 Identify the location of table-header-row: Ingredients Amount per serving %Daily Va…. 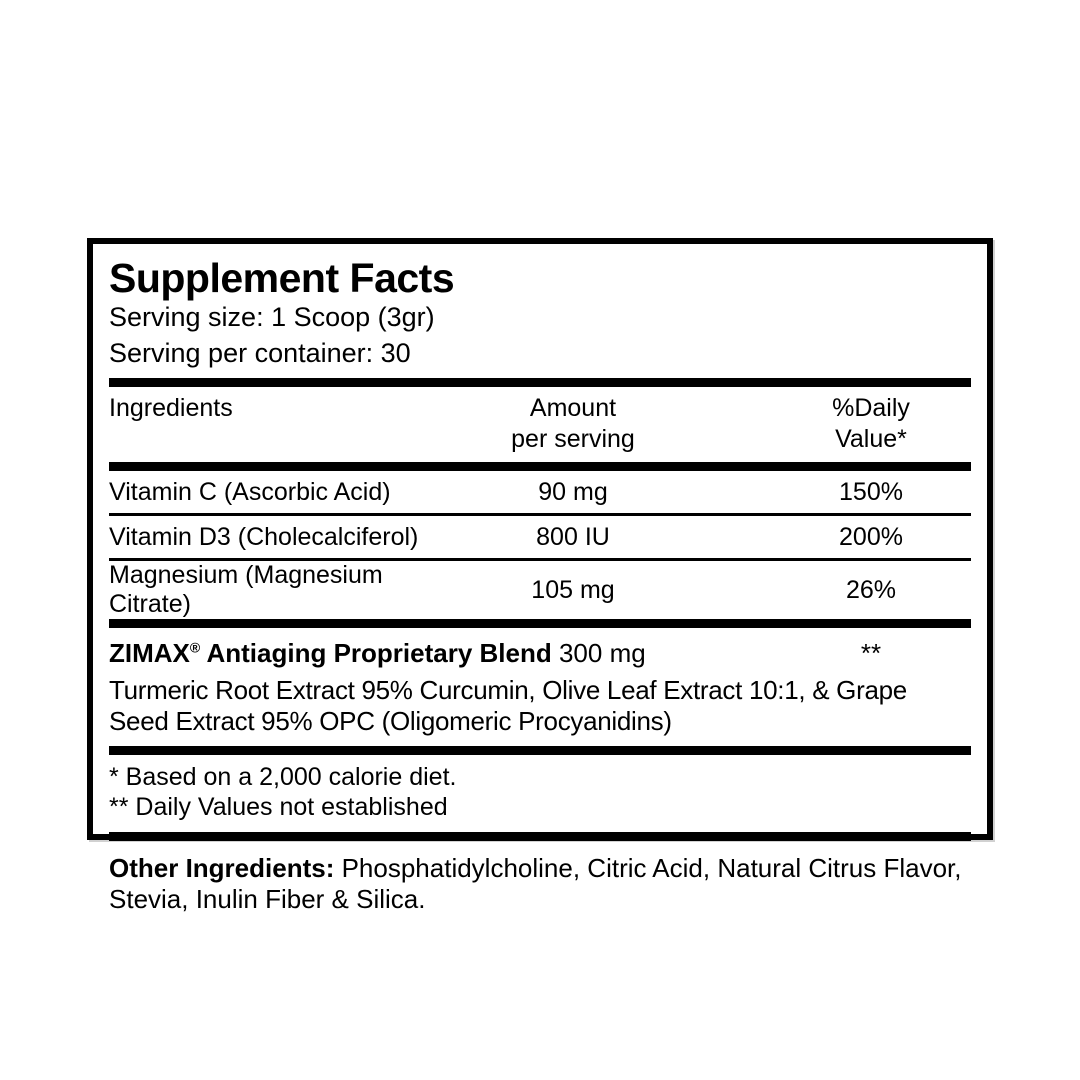
(540, 424).